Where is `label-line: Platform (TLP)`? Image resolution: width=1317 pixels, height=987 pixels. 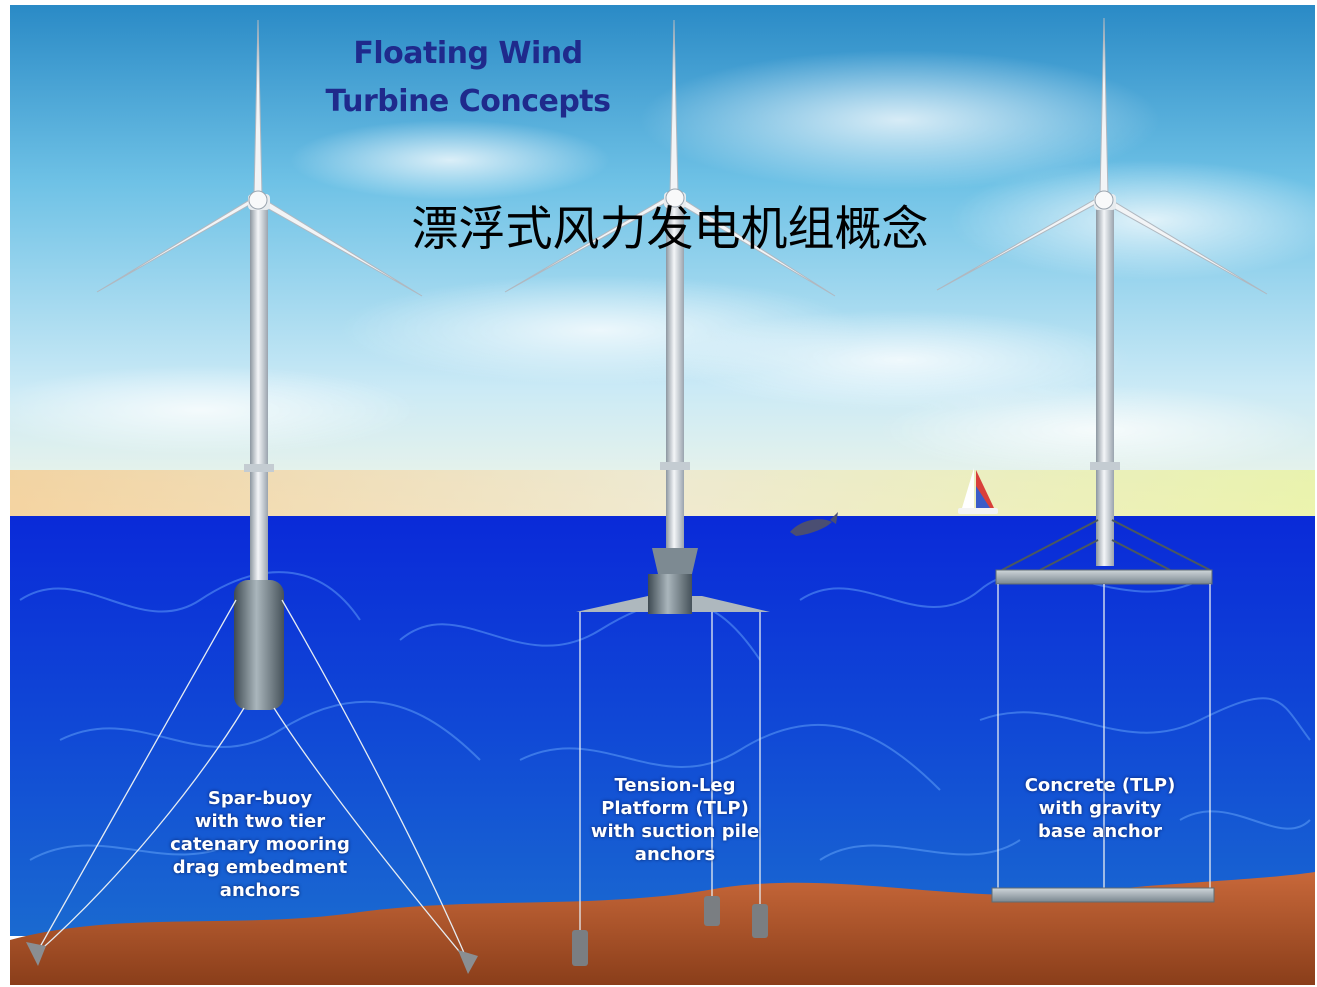 label-line: Platform (TLP) is located at coordinates (675, 808).